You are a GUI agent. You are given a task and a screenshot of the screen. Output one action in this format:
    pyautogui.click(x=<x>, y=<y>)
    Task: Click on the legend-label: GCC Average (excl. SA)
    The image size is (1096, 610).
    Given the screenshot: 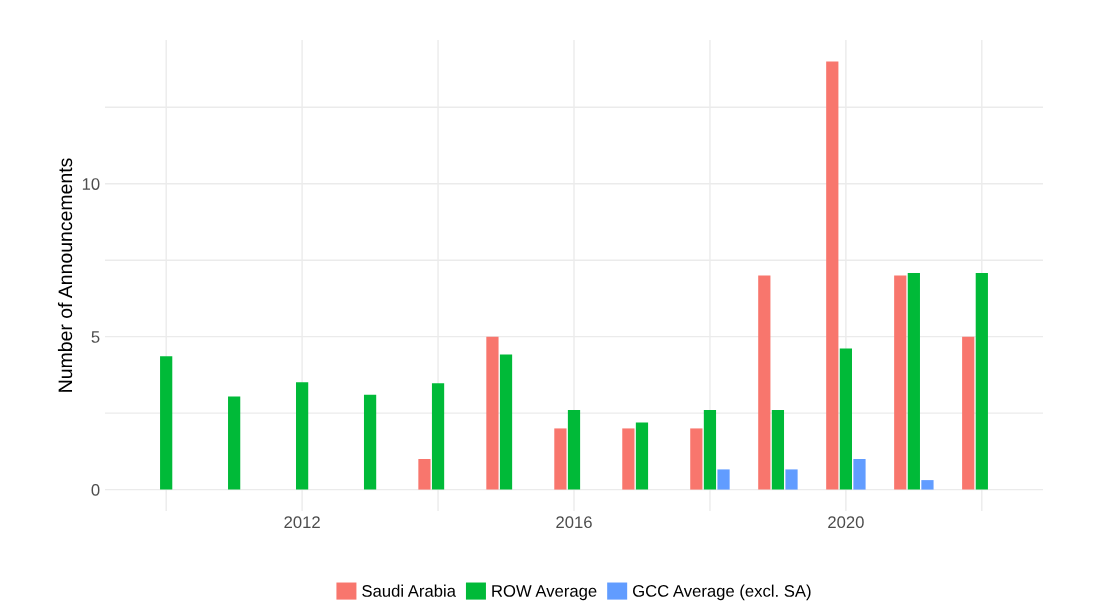 What is the action you would take?
    pyautogui.click(x=722, y=592)
    